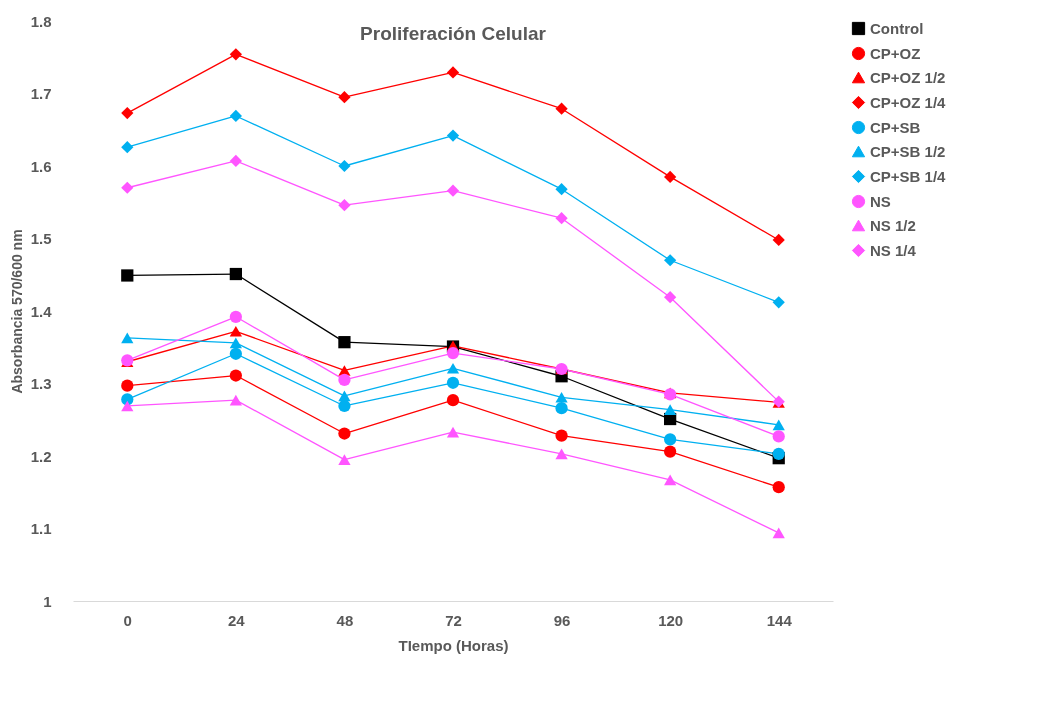 The image size is (1055, 707). I want to click on y-axis-title: Absorbancia 570/600 nm, so click(16, 311).